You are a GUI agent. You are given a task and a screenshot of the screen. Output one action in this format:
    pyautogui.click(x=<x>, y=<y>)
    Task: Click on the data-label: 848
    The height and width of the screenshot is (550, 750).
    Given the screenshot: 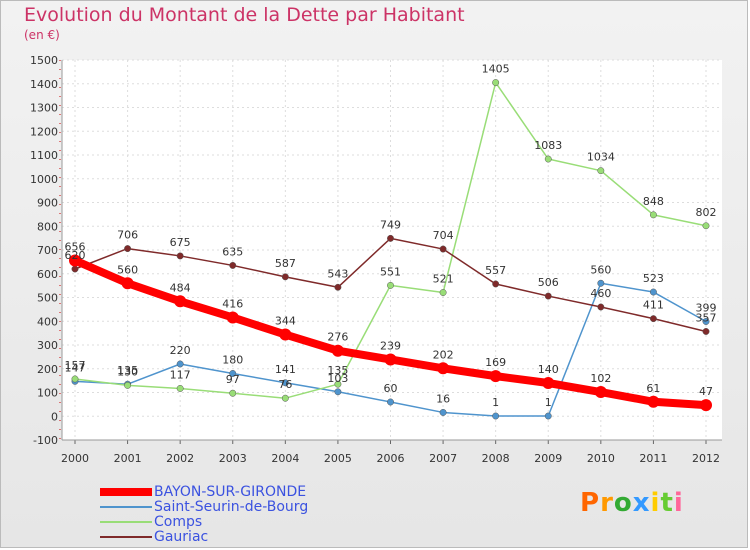 What is the action you would take?
    pyautogui.click(x=653, y=201)
    